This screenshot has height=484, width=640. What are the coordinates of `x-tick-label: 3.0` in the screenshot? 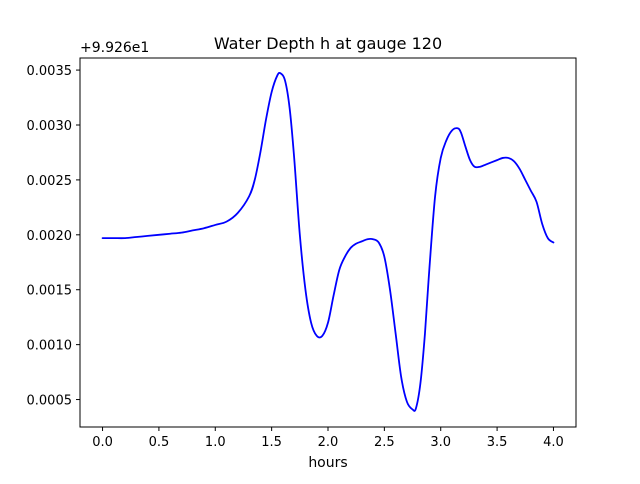 It's located at (440, 442).